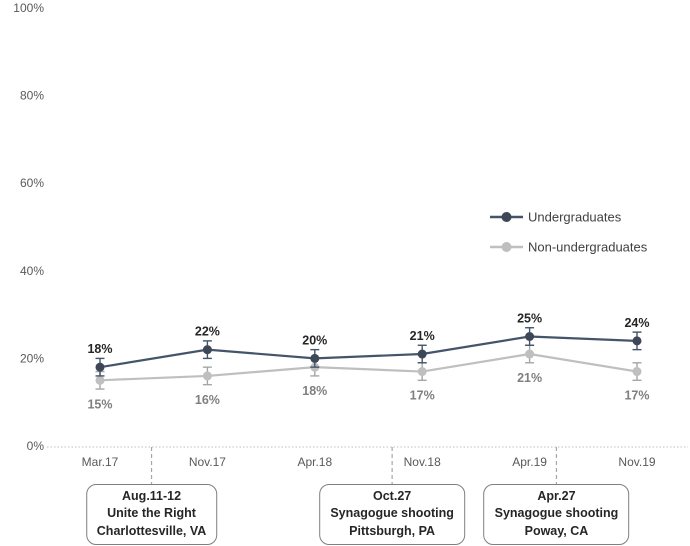  I want to click on event-location: Charlottesville, VA, so click(151, 530).